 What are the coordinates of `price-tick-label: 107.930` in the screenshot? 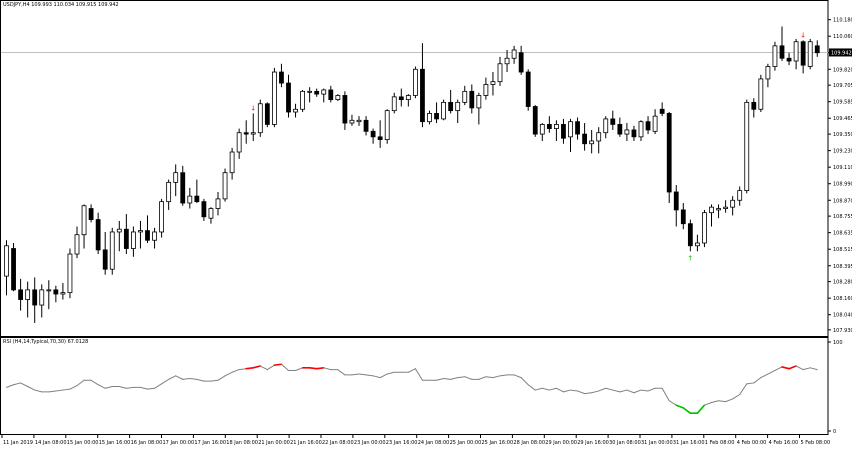 It's located at (842, 331).